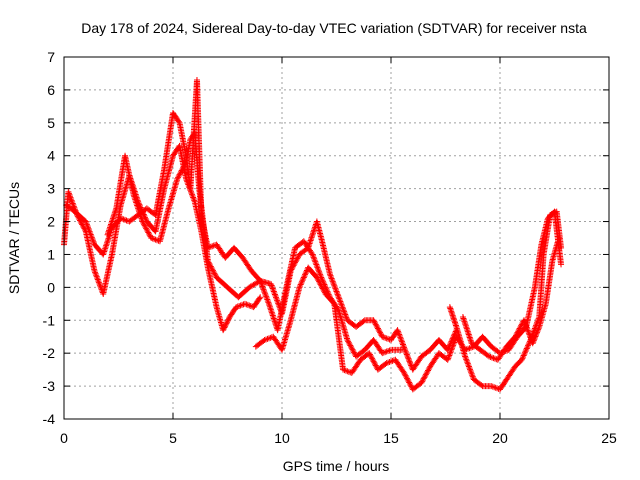 The height and width of the screenshot is (480, 640). I want to click on y-tick-label: -1, so click(49, 320).